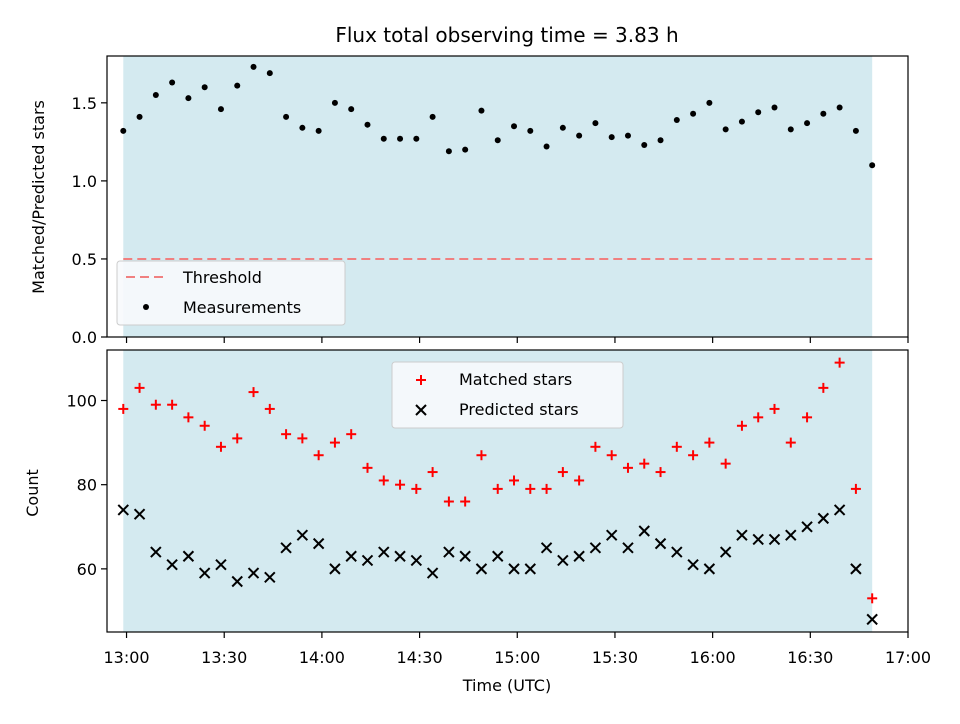 The width and height of the screenshot is (960, 724). Describe the element at coordinates (87, 569) in the screenshot. I see `y-tick-label: 60` at that location.